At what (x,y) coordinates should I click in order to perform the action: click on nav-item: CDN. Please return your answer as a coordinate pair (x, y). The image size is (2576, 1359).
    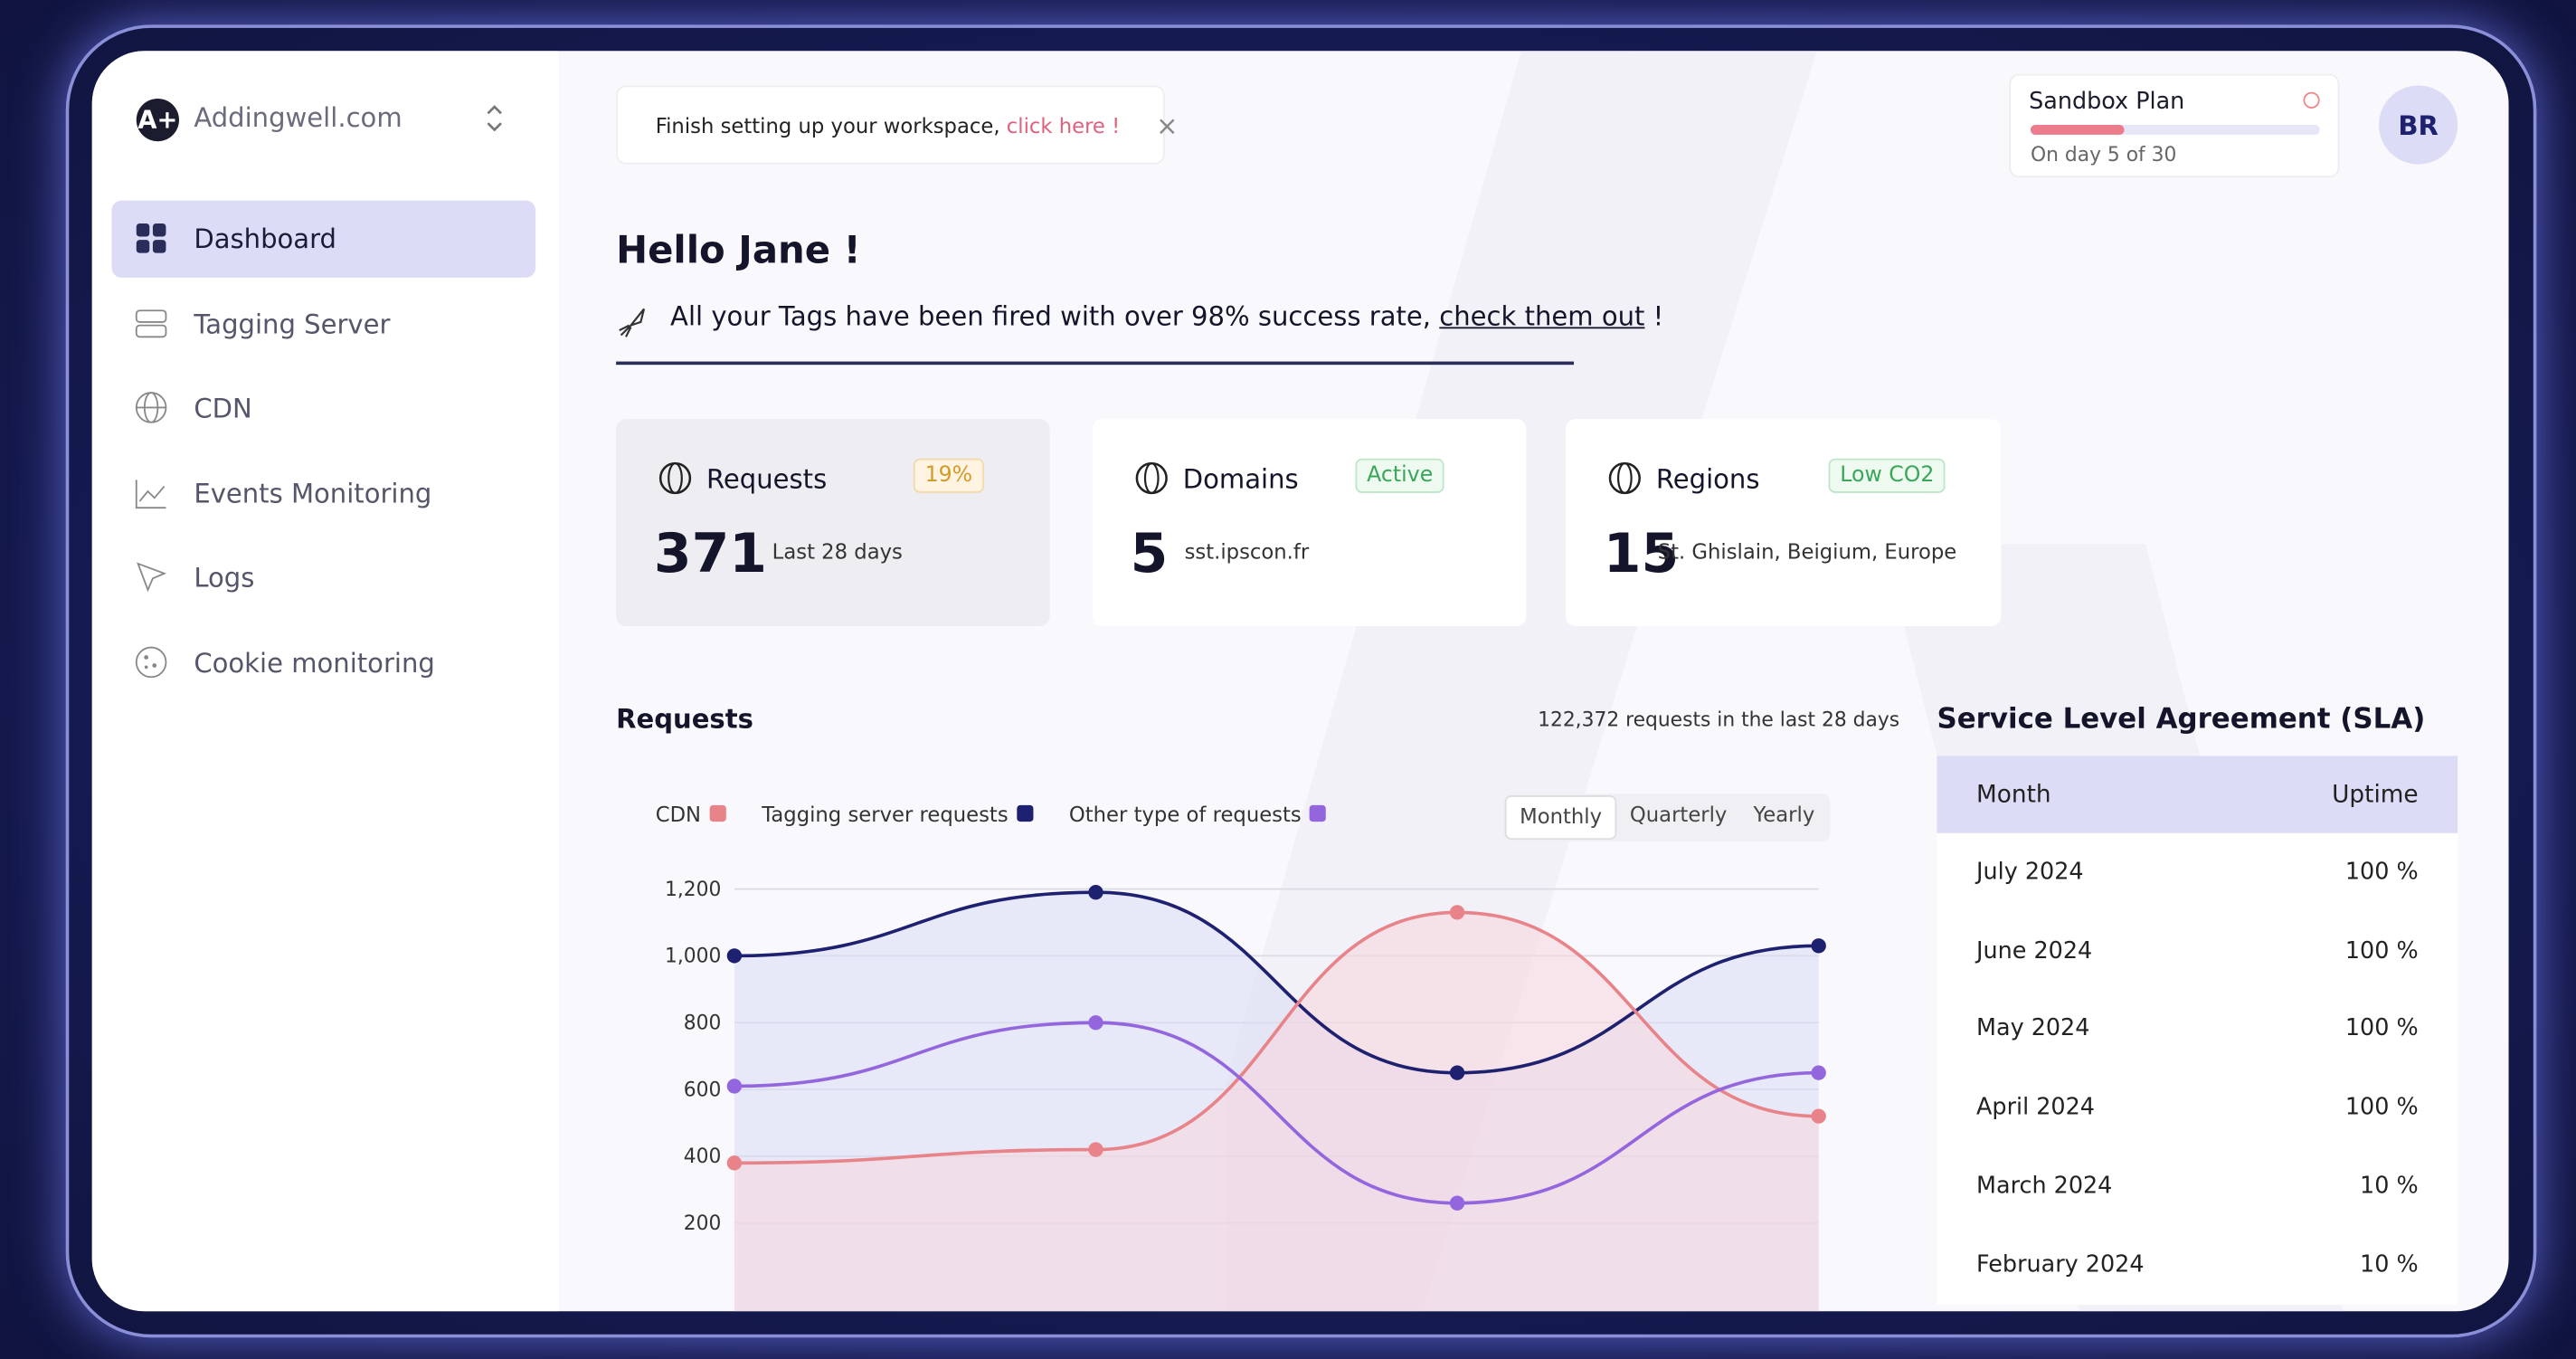
    Looking at the image, I should click on (324, 408).